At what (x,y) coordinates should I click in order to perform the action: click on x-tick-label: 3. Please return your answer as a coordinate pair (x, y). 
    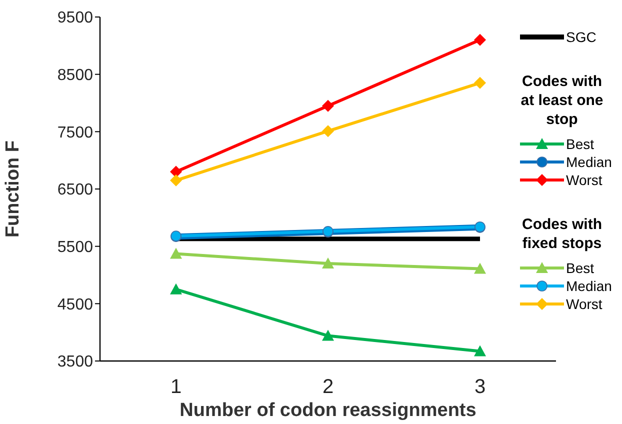
    Looking at the image, I should click on (480, 387).